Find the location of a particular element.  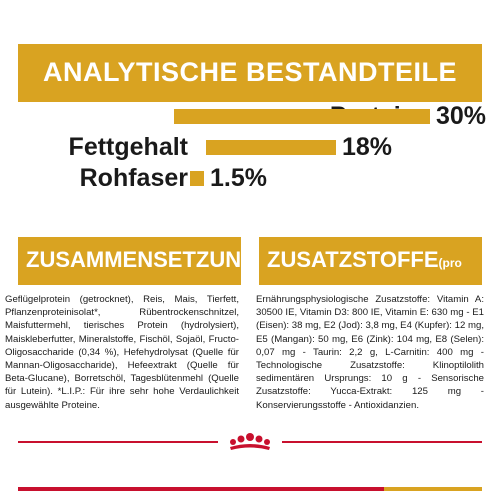

additives-header: ZUSATZSTOFFE(pro kg) is located at coordinates (370, 269).